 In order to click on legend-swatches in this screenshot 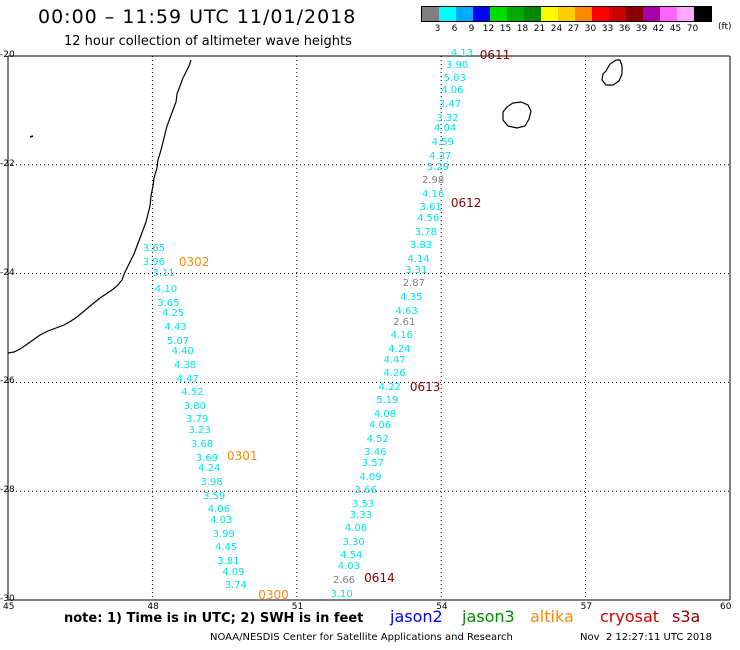, I will do `click(566, 14)`.